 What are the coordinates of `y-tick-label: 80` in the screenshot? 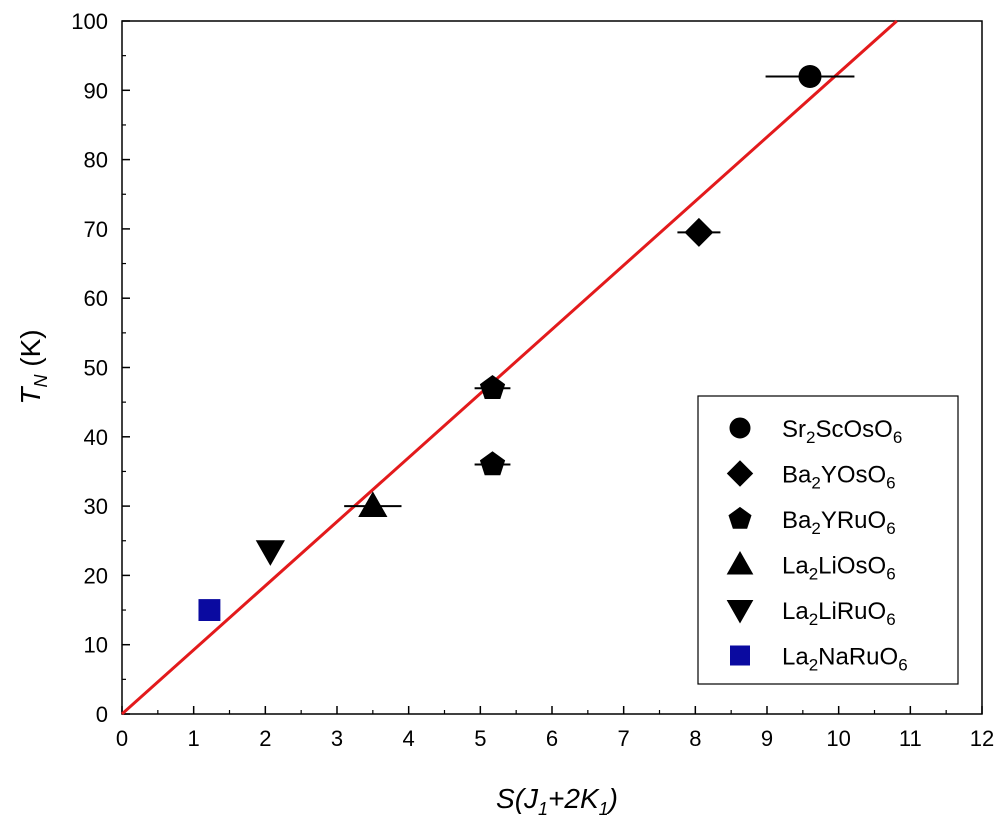 It's located at (96, 160).